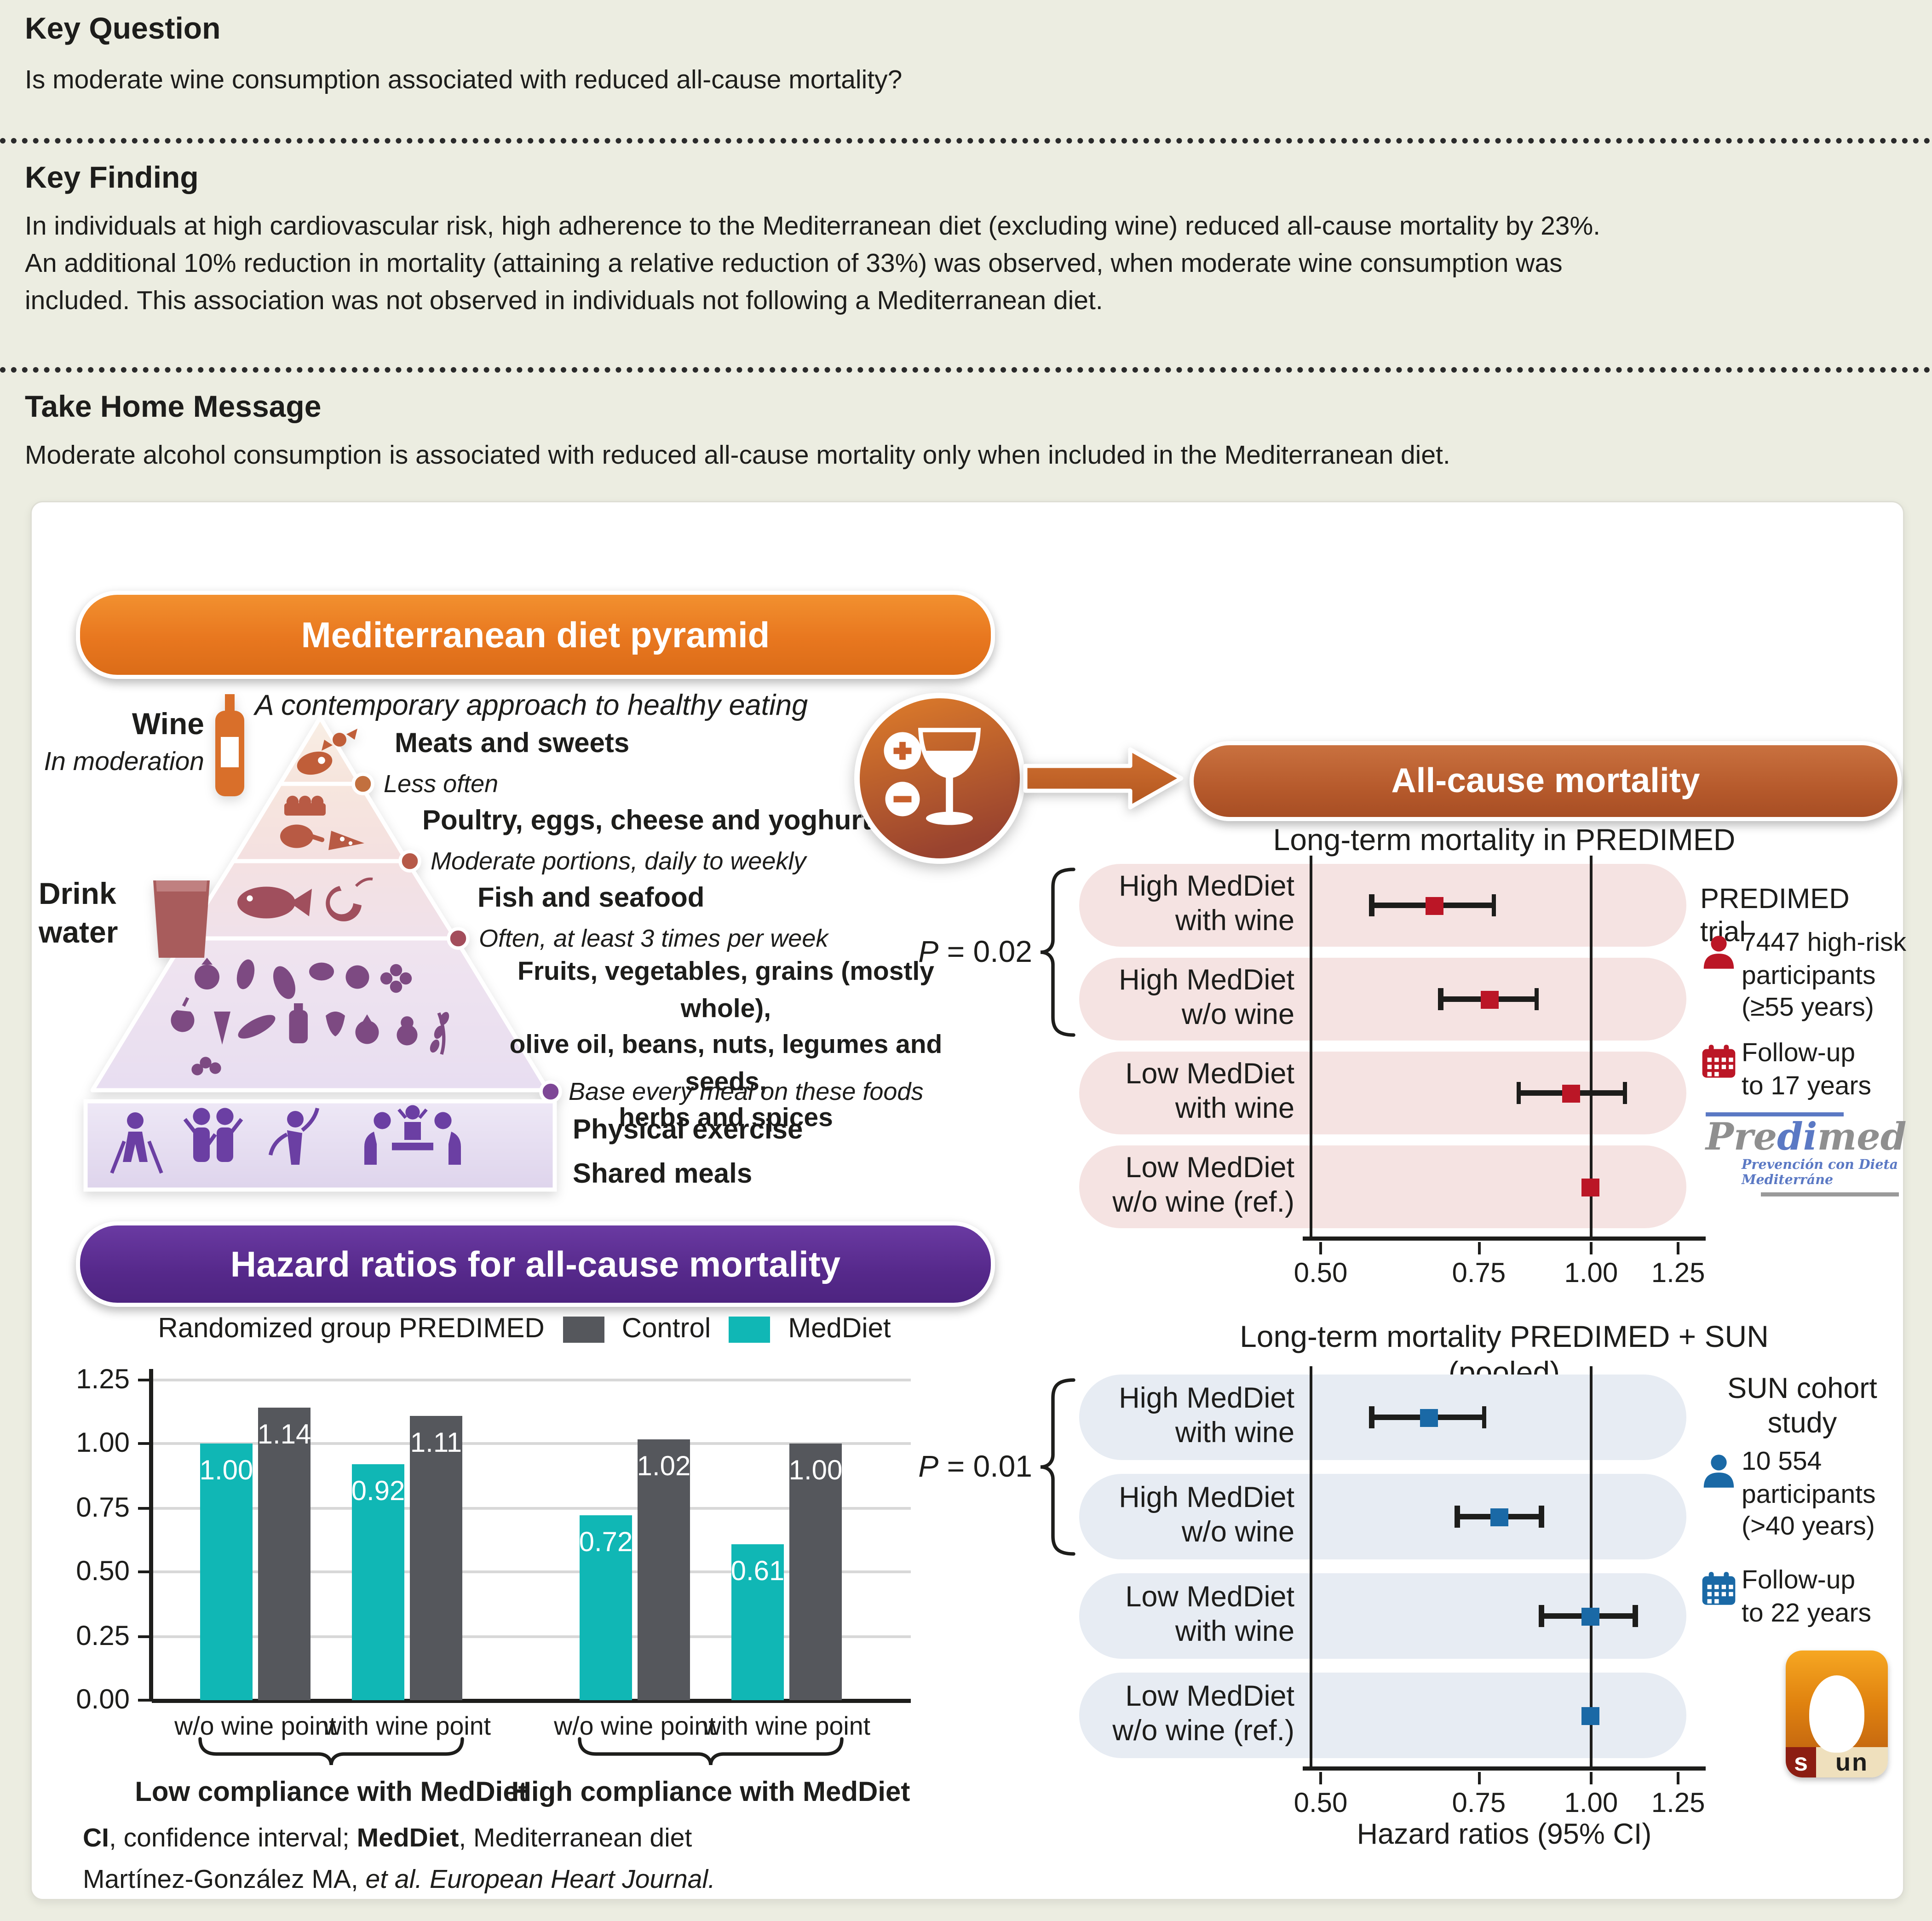  Describe the element at coordinates (512, 744) in the screenshot. I see `level-meats-label: Meats and sweets` at that location.